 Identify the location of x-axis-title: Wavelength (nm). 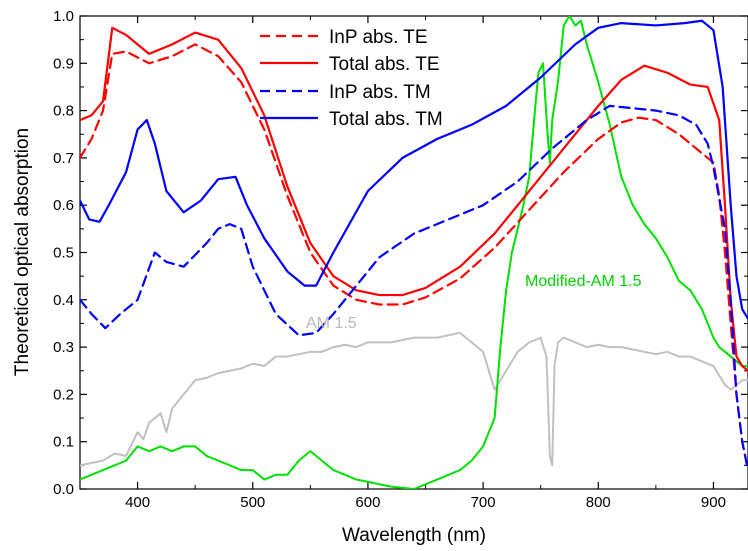
(414, 535).